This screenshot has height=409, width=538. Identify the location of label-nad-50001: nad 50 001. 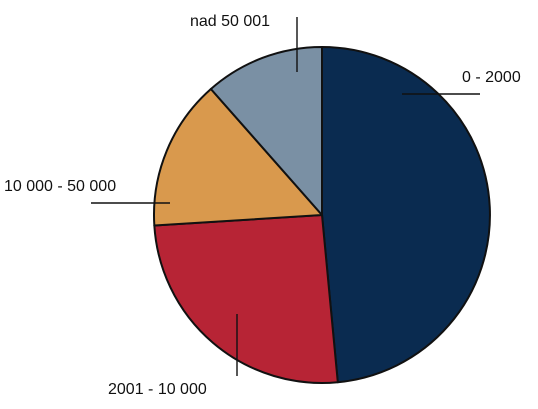
(230, 21).